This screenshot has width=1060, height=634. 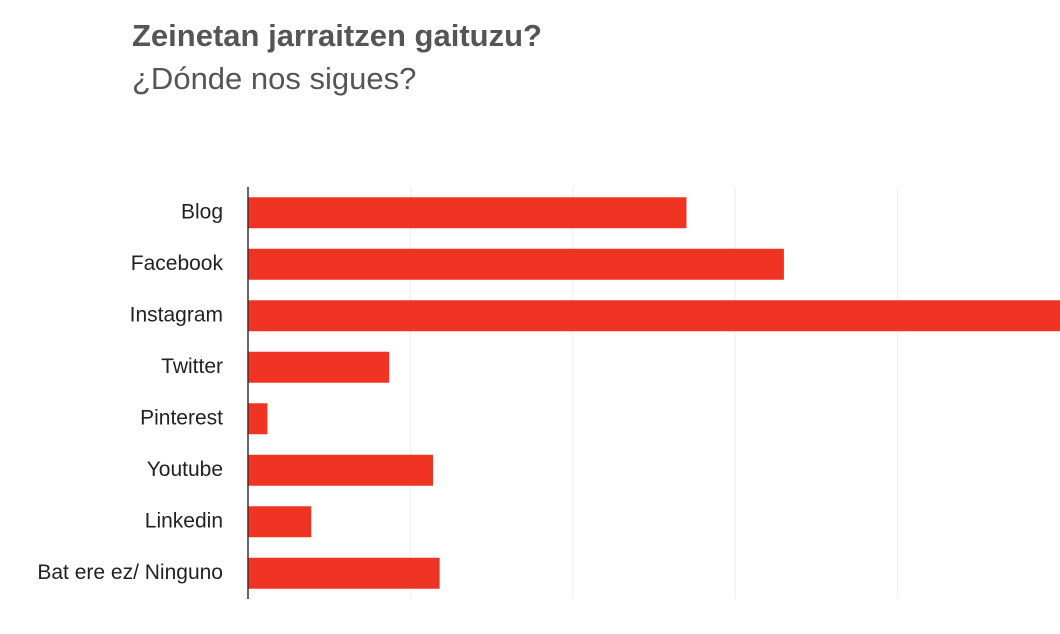 What do you see at coordinates (337, 35) in the screenshot?
I see `chart-title: Zeinetan jarraitzen gaituzu?` at bounding box center [337, 35].